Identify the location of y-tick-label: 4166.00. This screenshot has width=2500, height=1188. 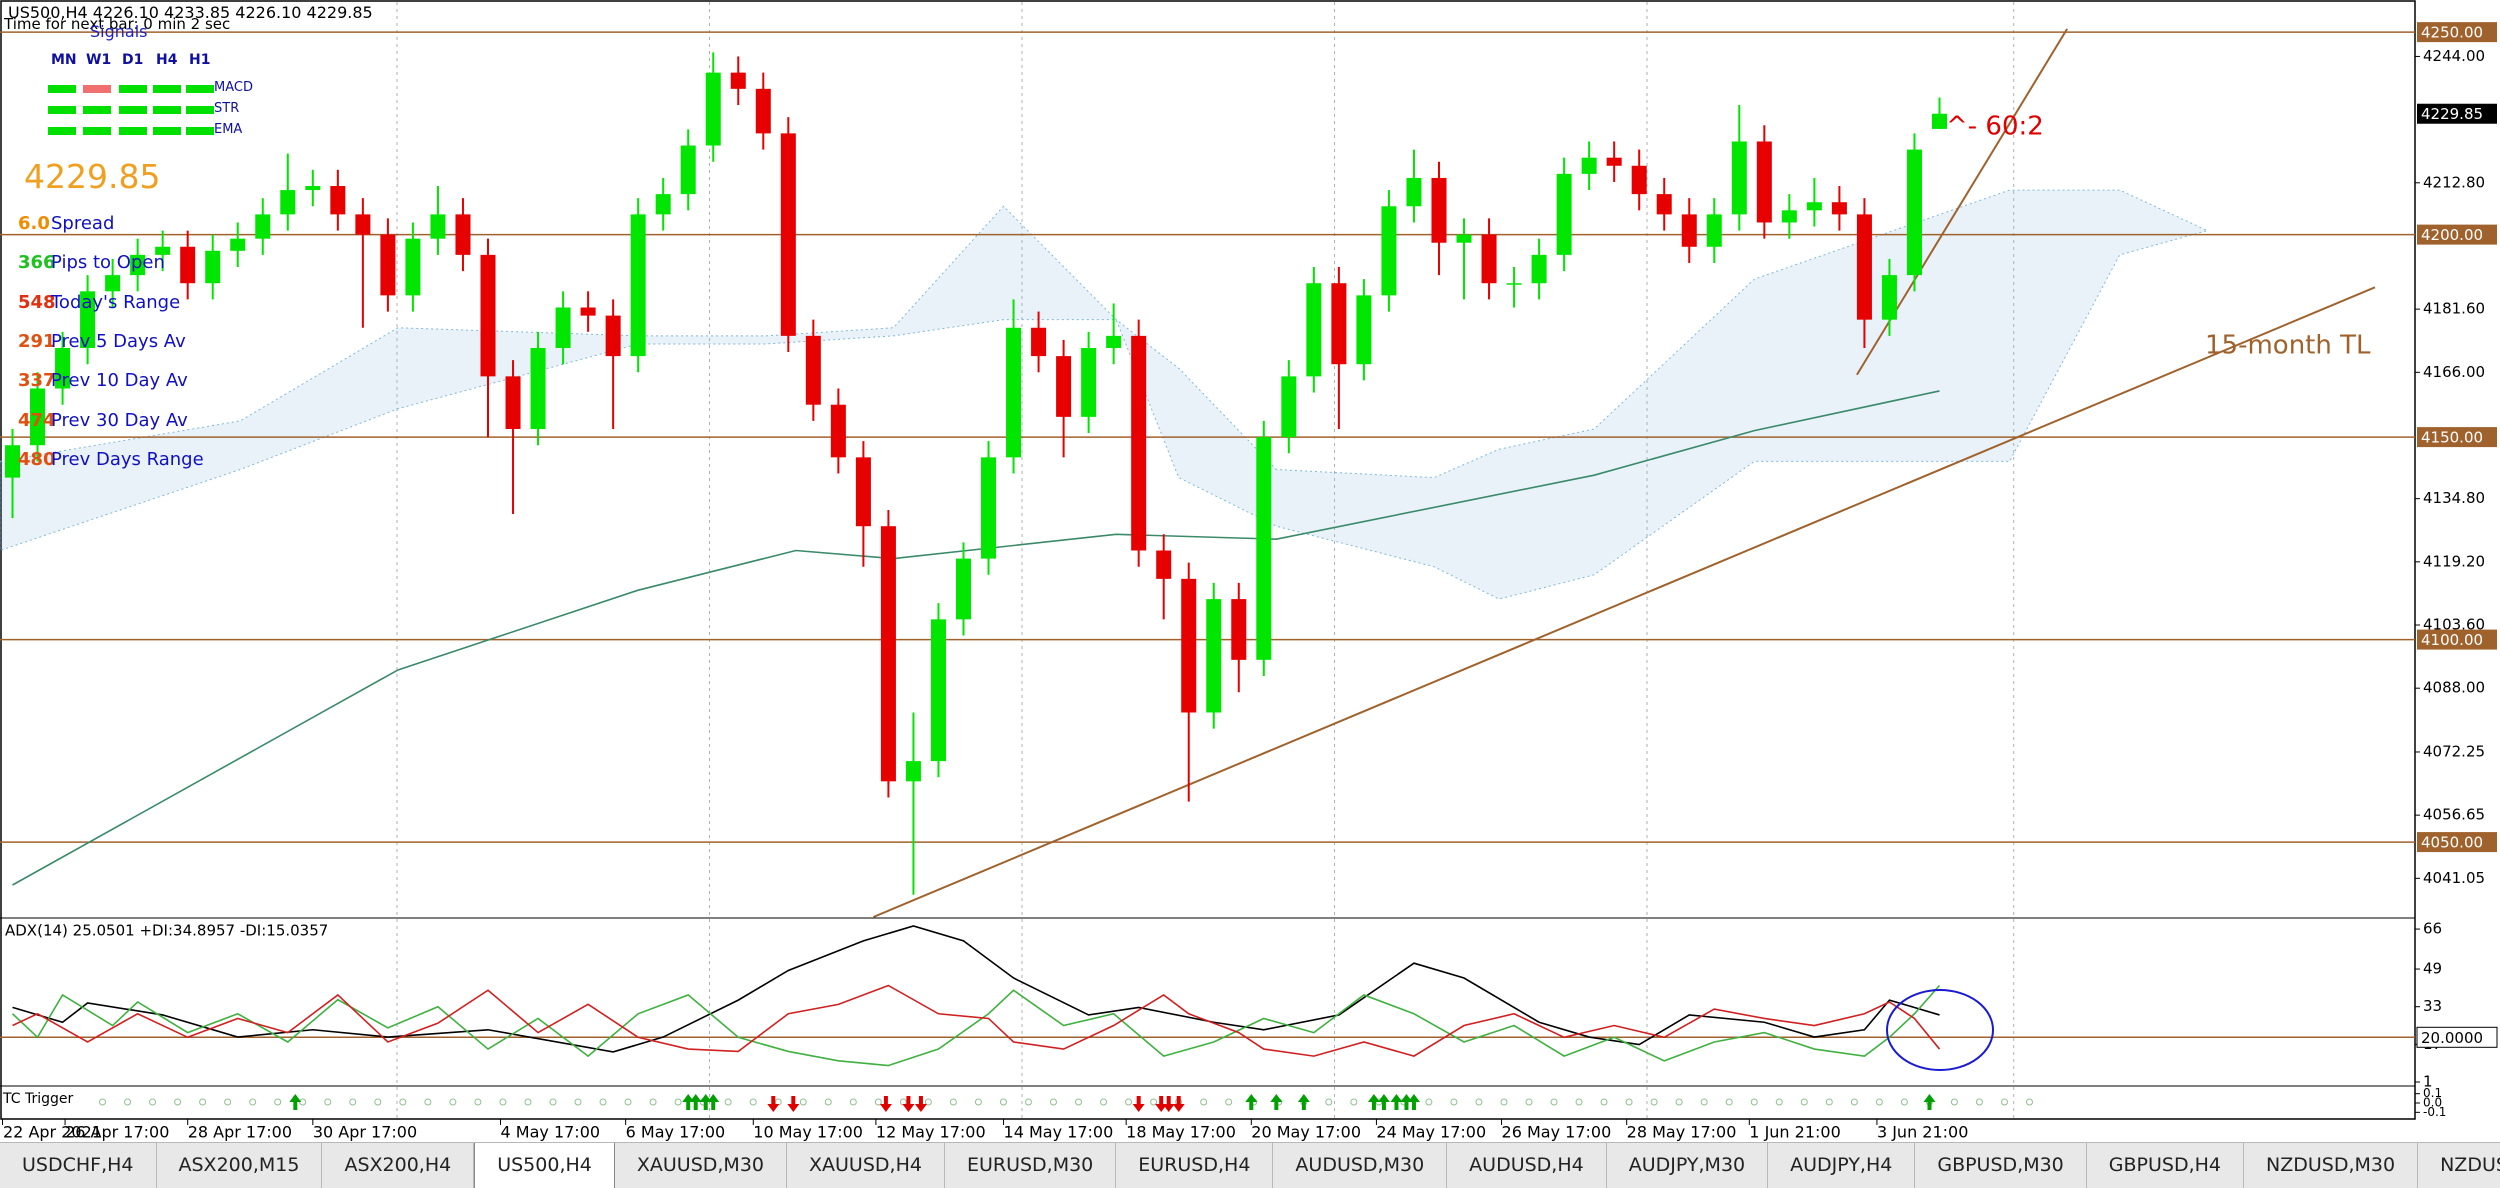
(2454, 372).